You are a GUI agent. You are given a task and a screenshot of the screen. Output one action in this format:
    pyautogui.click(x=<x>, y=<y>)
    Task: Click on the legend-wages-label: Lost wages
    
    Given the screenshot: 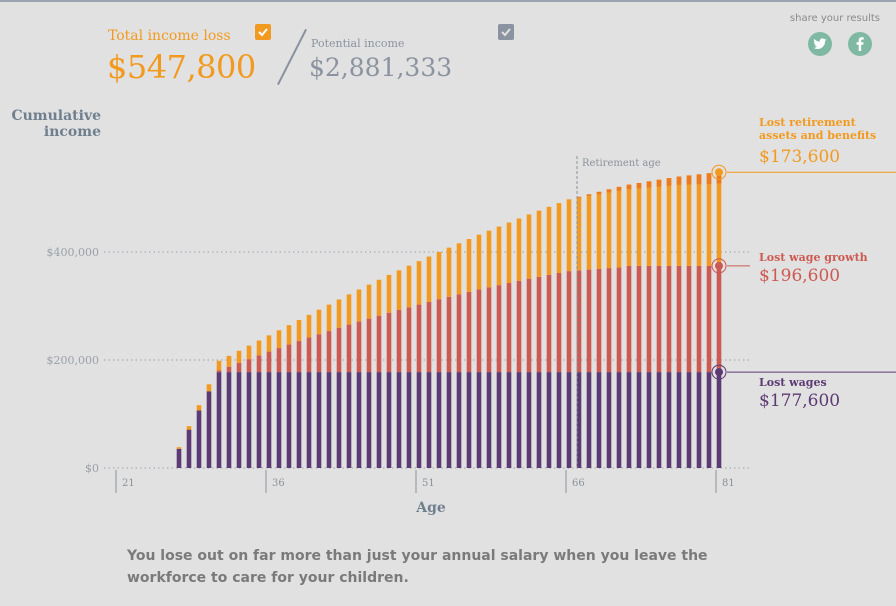 What is the action you would take?
    pyautogui.click(x=793, y=382)
    